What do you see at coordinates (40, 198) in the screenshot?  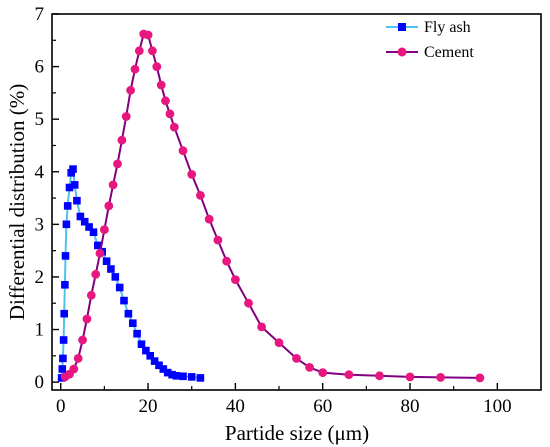 I see `y-tick-labels: 0 1 2 3 4 5 6 7` at bounding box center [40, 198].